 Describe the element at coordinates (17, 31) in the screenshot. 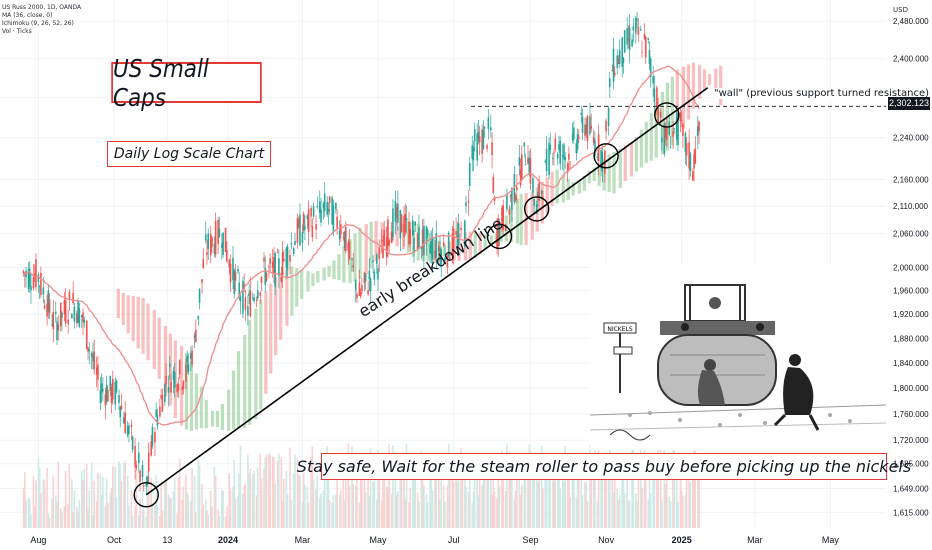

I see `volume-indicator-label: Vol · Ticks` at that location.